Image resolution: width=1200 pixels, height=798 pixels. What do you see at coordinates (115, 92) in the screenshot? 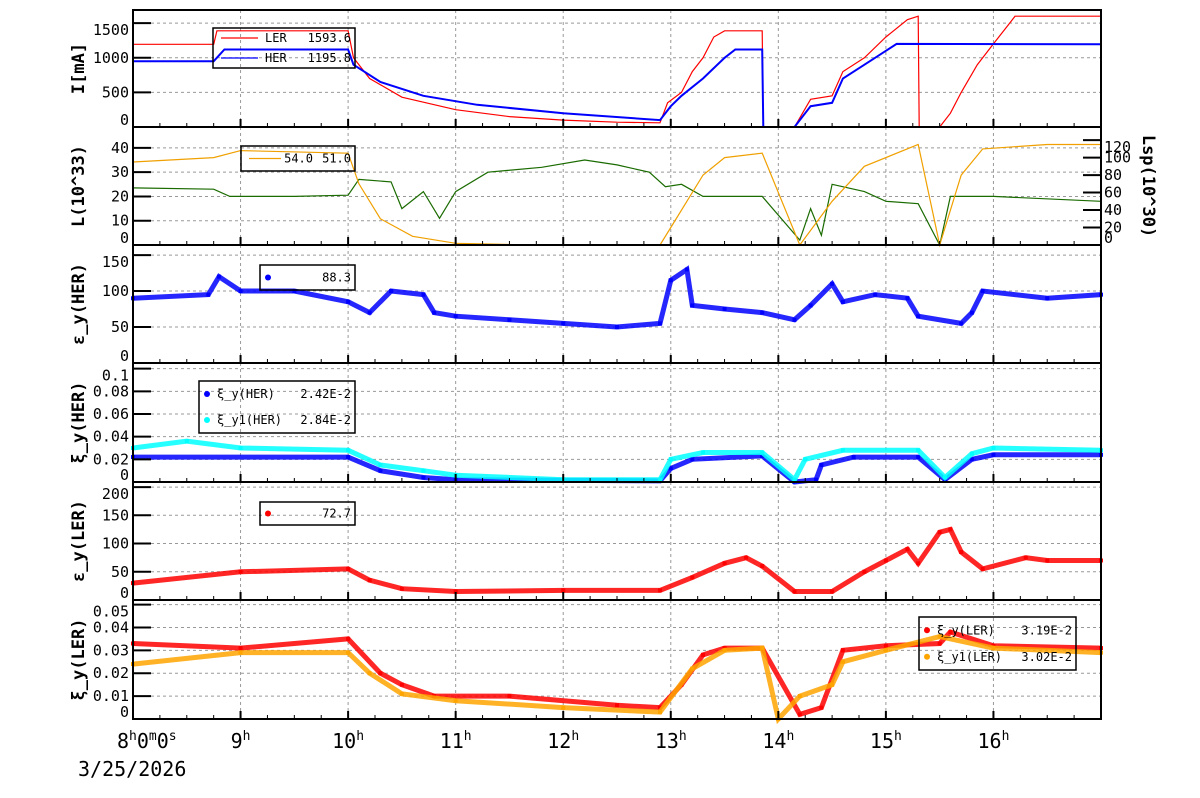
I see `y-tick-label: 500` at bounding box center [115, 92].